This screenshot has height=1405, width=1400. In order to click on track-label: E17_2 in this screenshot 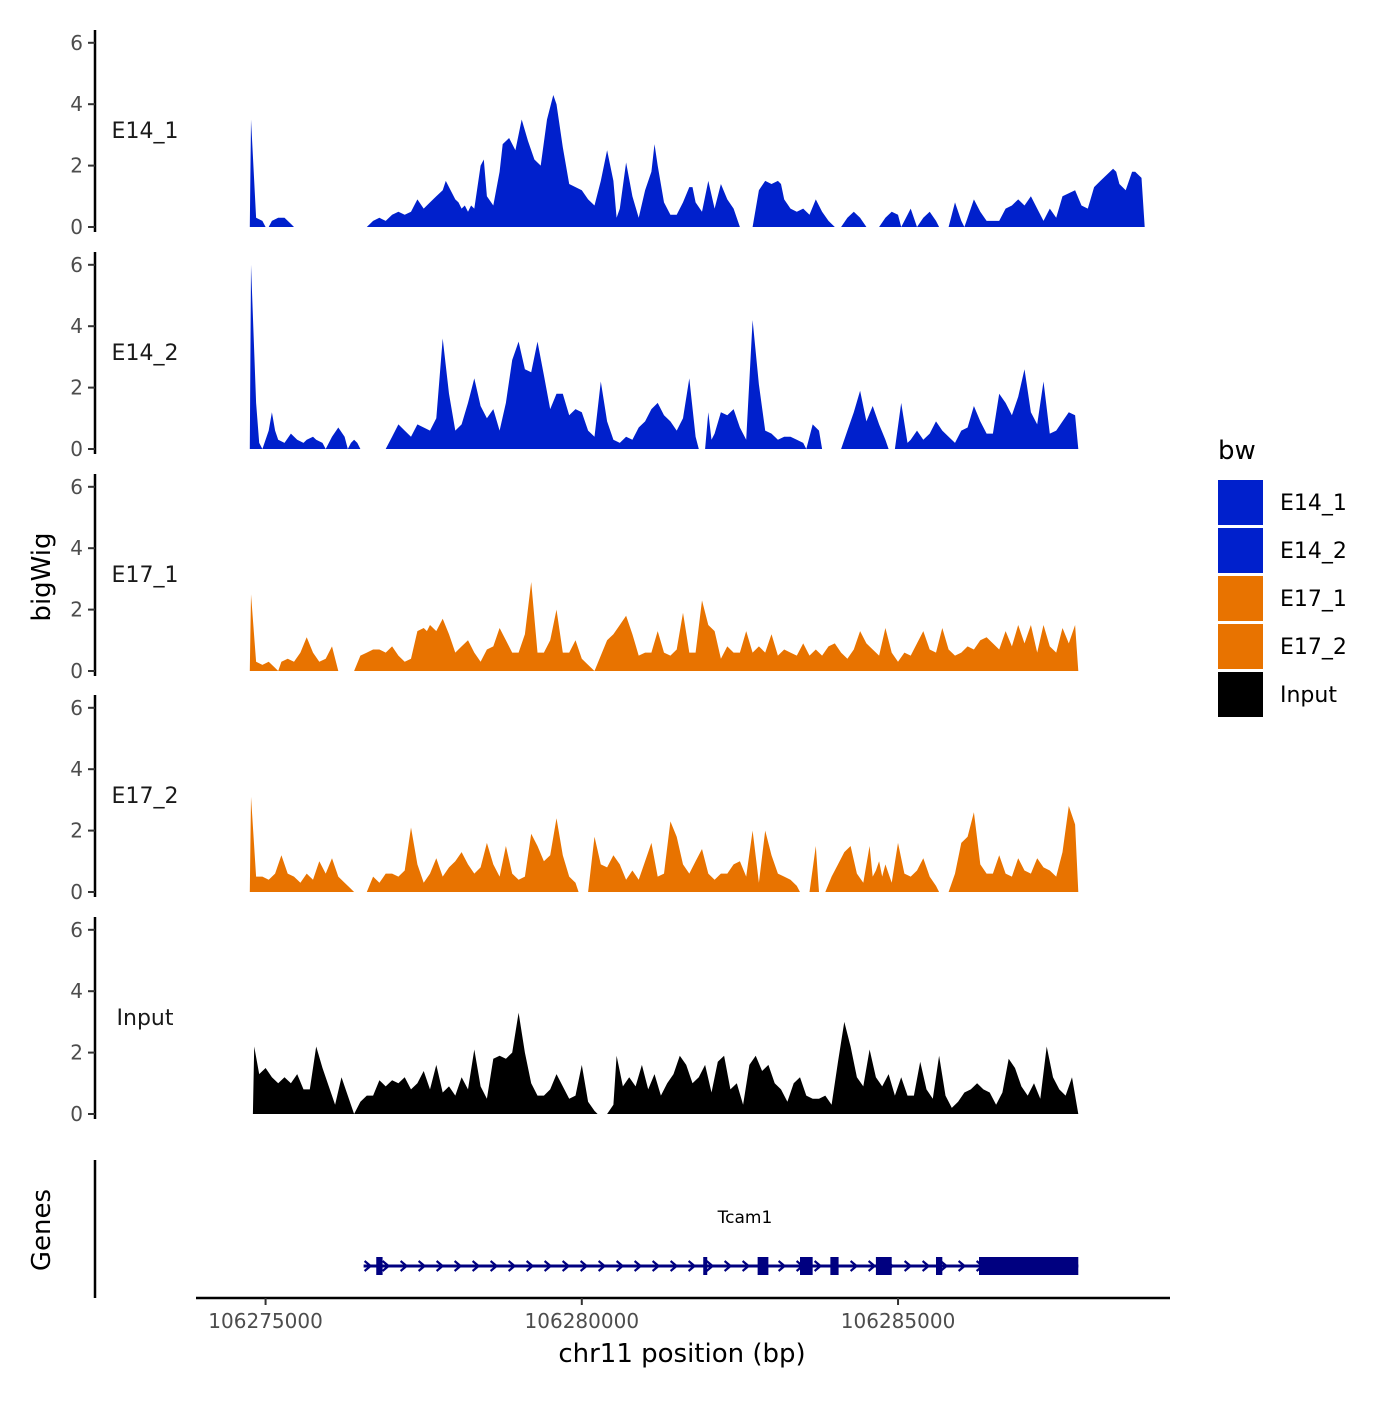, I will do `click(145, 796)`.